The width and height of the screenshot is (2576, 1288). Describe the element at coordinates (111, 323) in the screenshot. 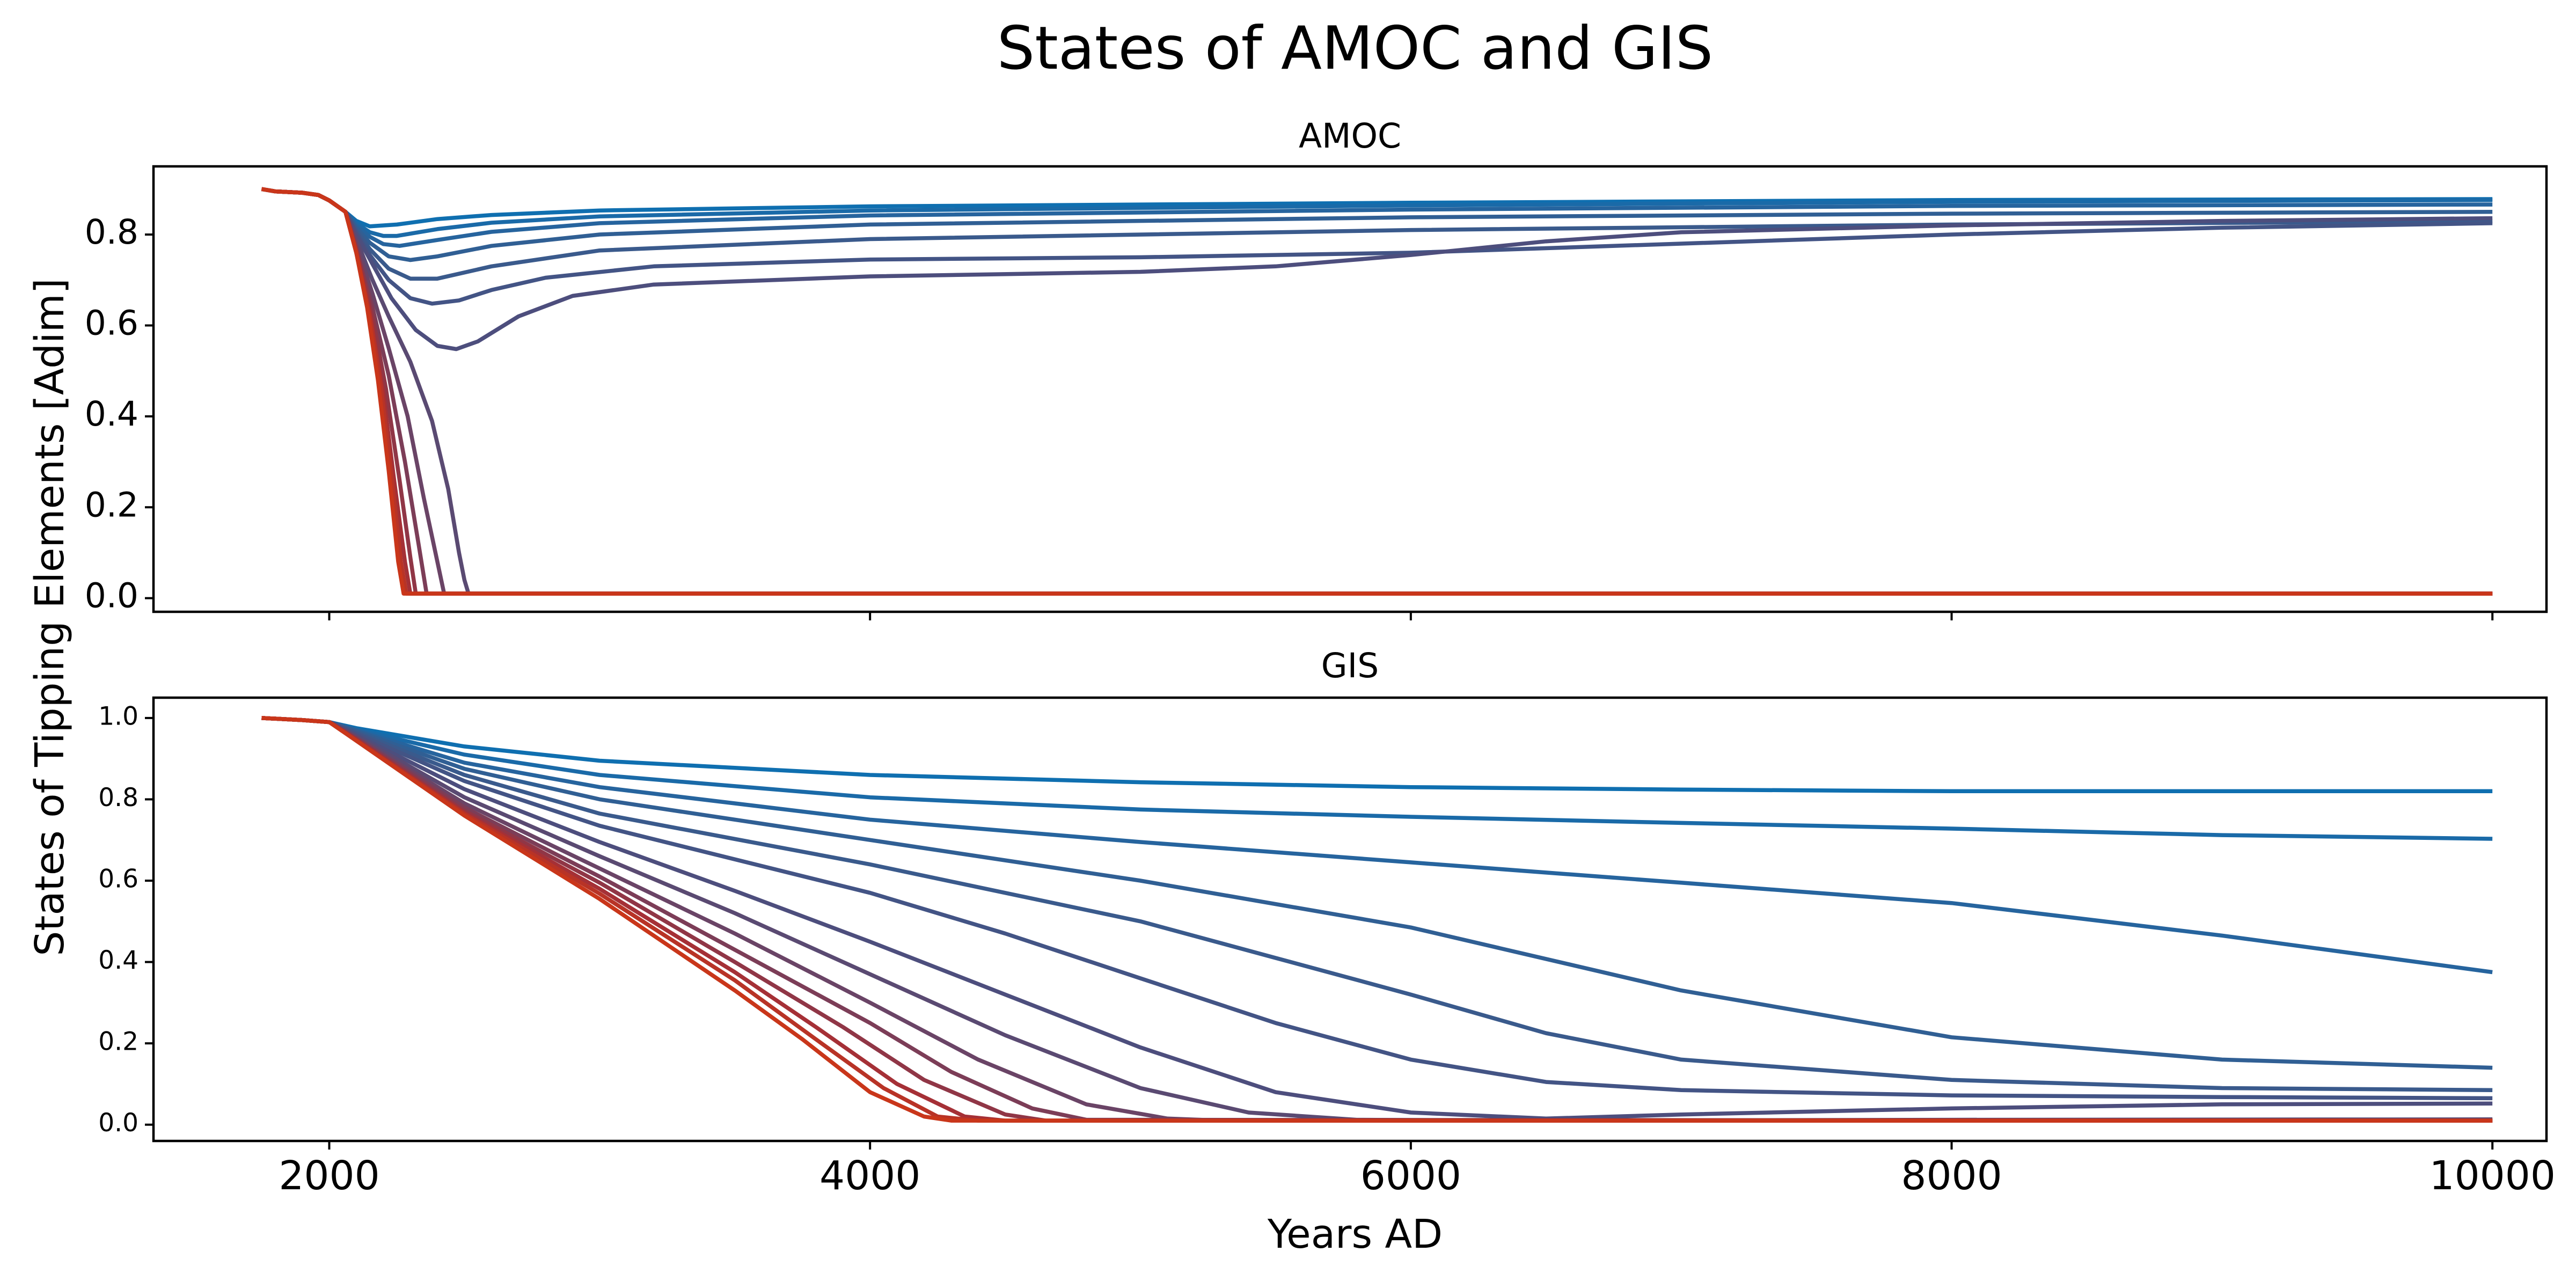

I see `amoc-y-tick-label: 0.6` at that location.